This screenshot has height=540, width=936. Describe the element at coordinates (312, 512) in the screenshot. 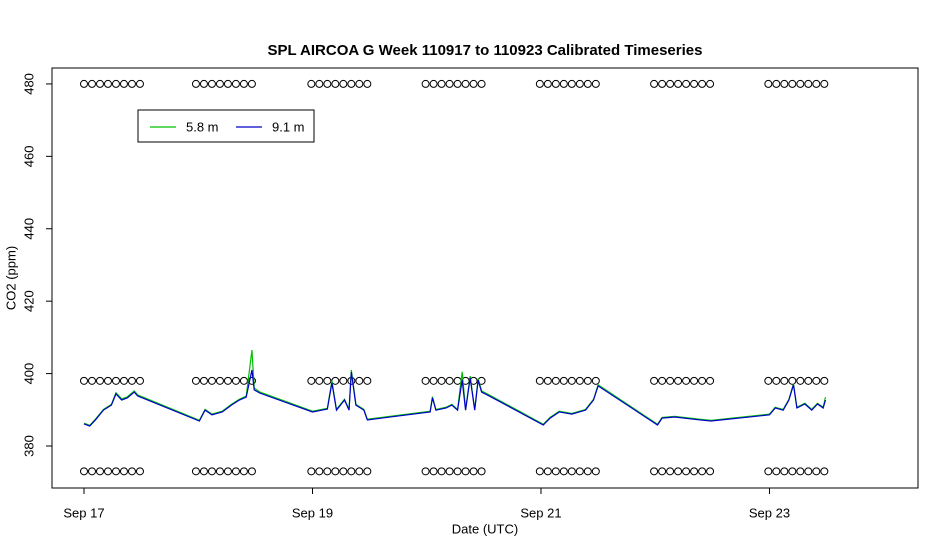

I see `x-tick-label: Sep 19` at that location.